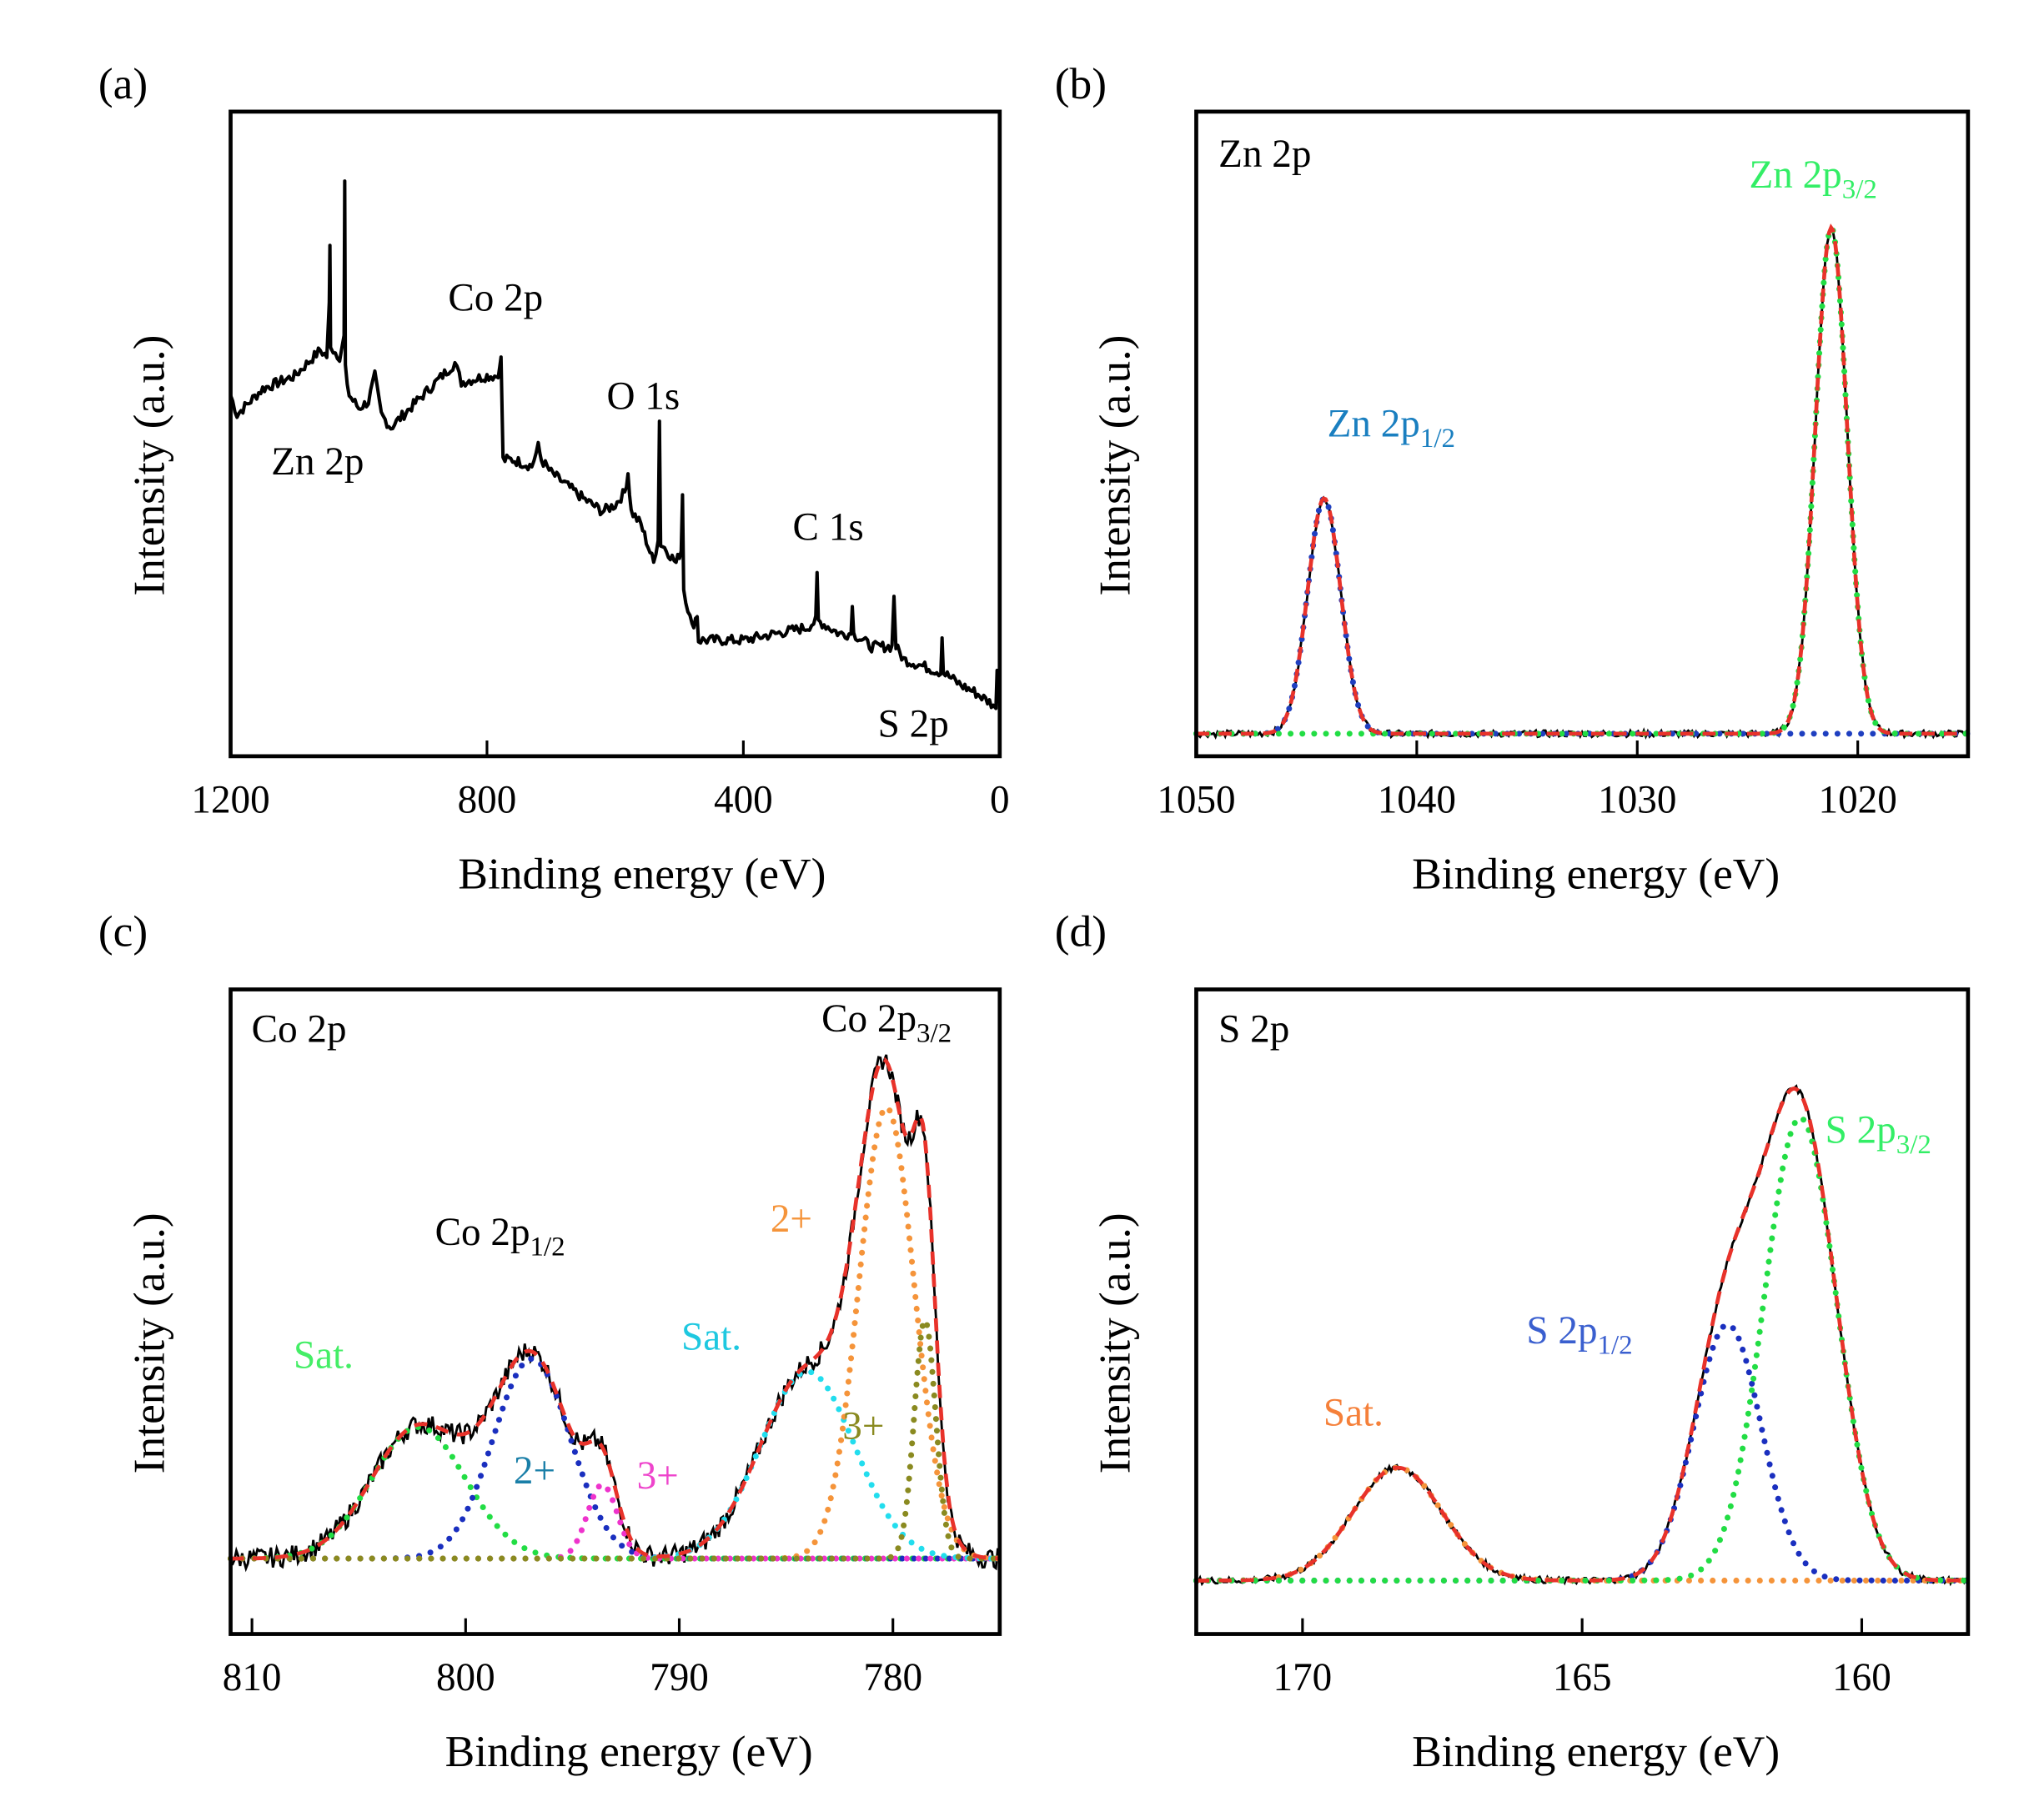 Image resolution: width=2044 pixels, height=1802 pixels. I want to click on x-tick-label: 1050, so click(1196, 800).